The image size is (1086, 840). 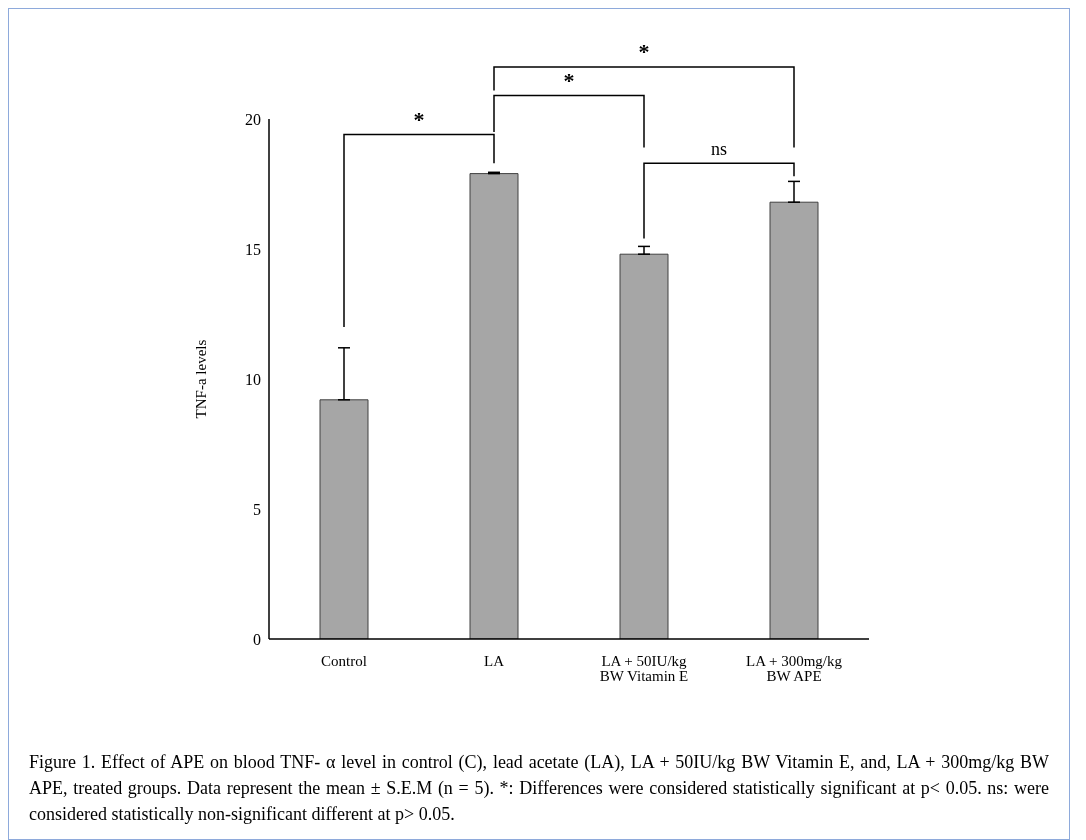 What do you see at coordinates (201, 379) in the screenshot?
I see `y-axis-title: TNF-a levels` at bounding box center [201, 379].